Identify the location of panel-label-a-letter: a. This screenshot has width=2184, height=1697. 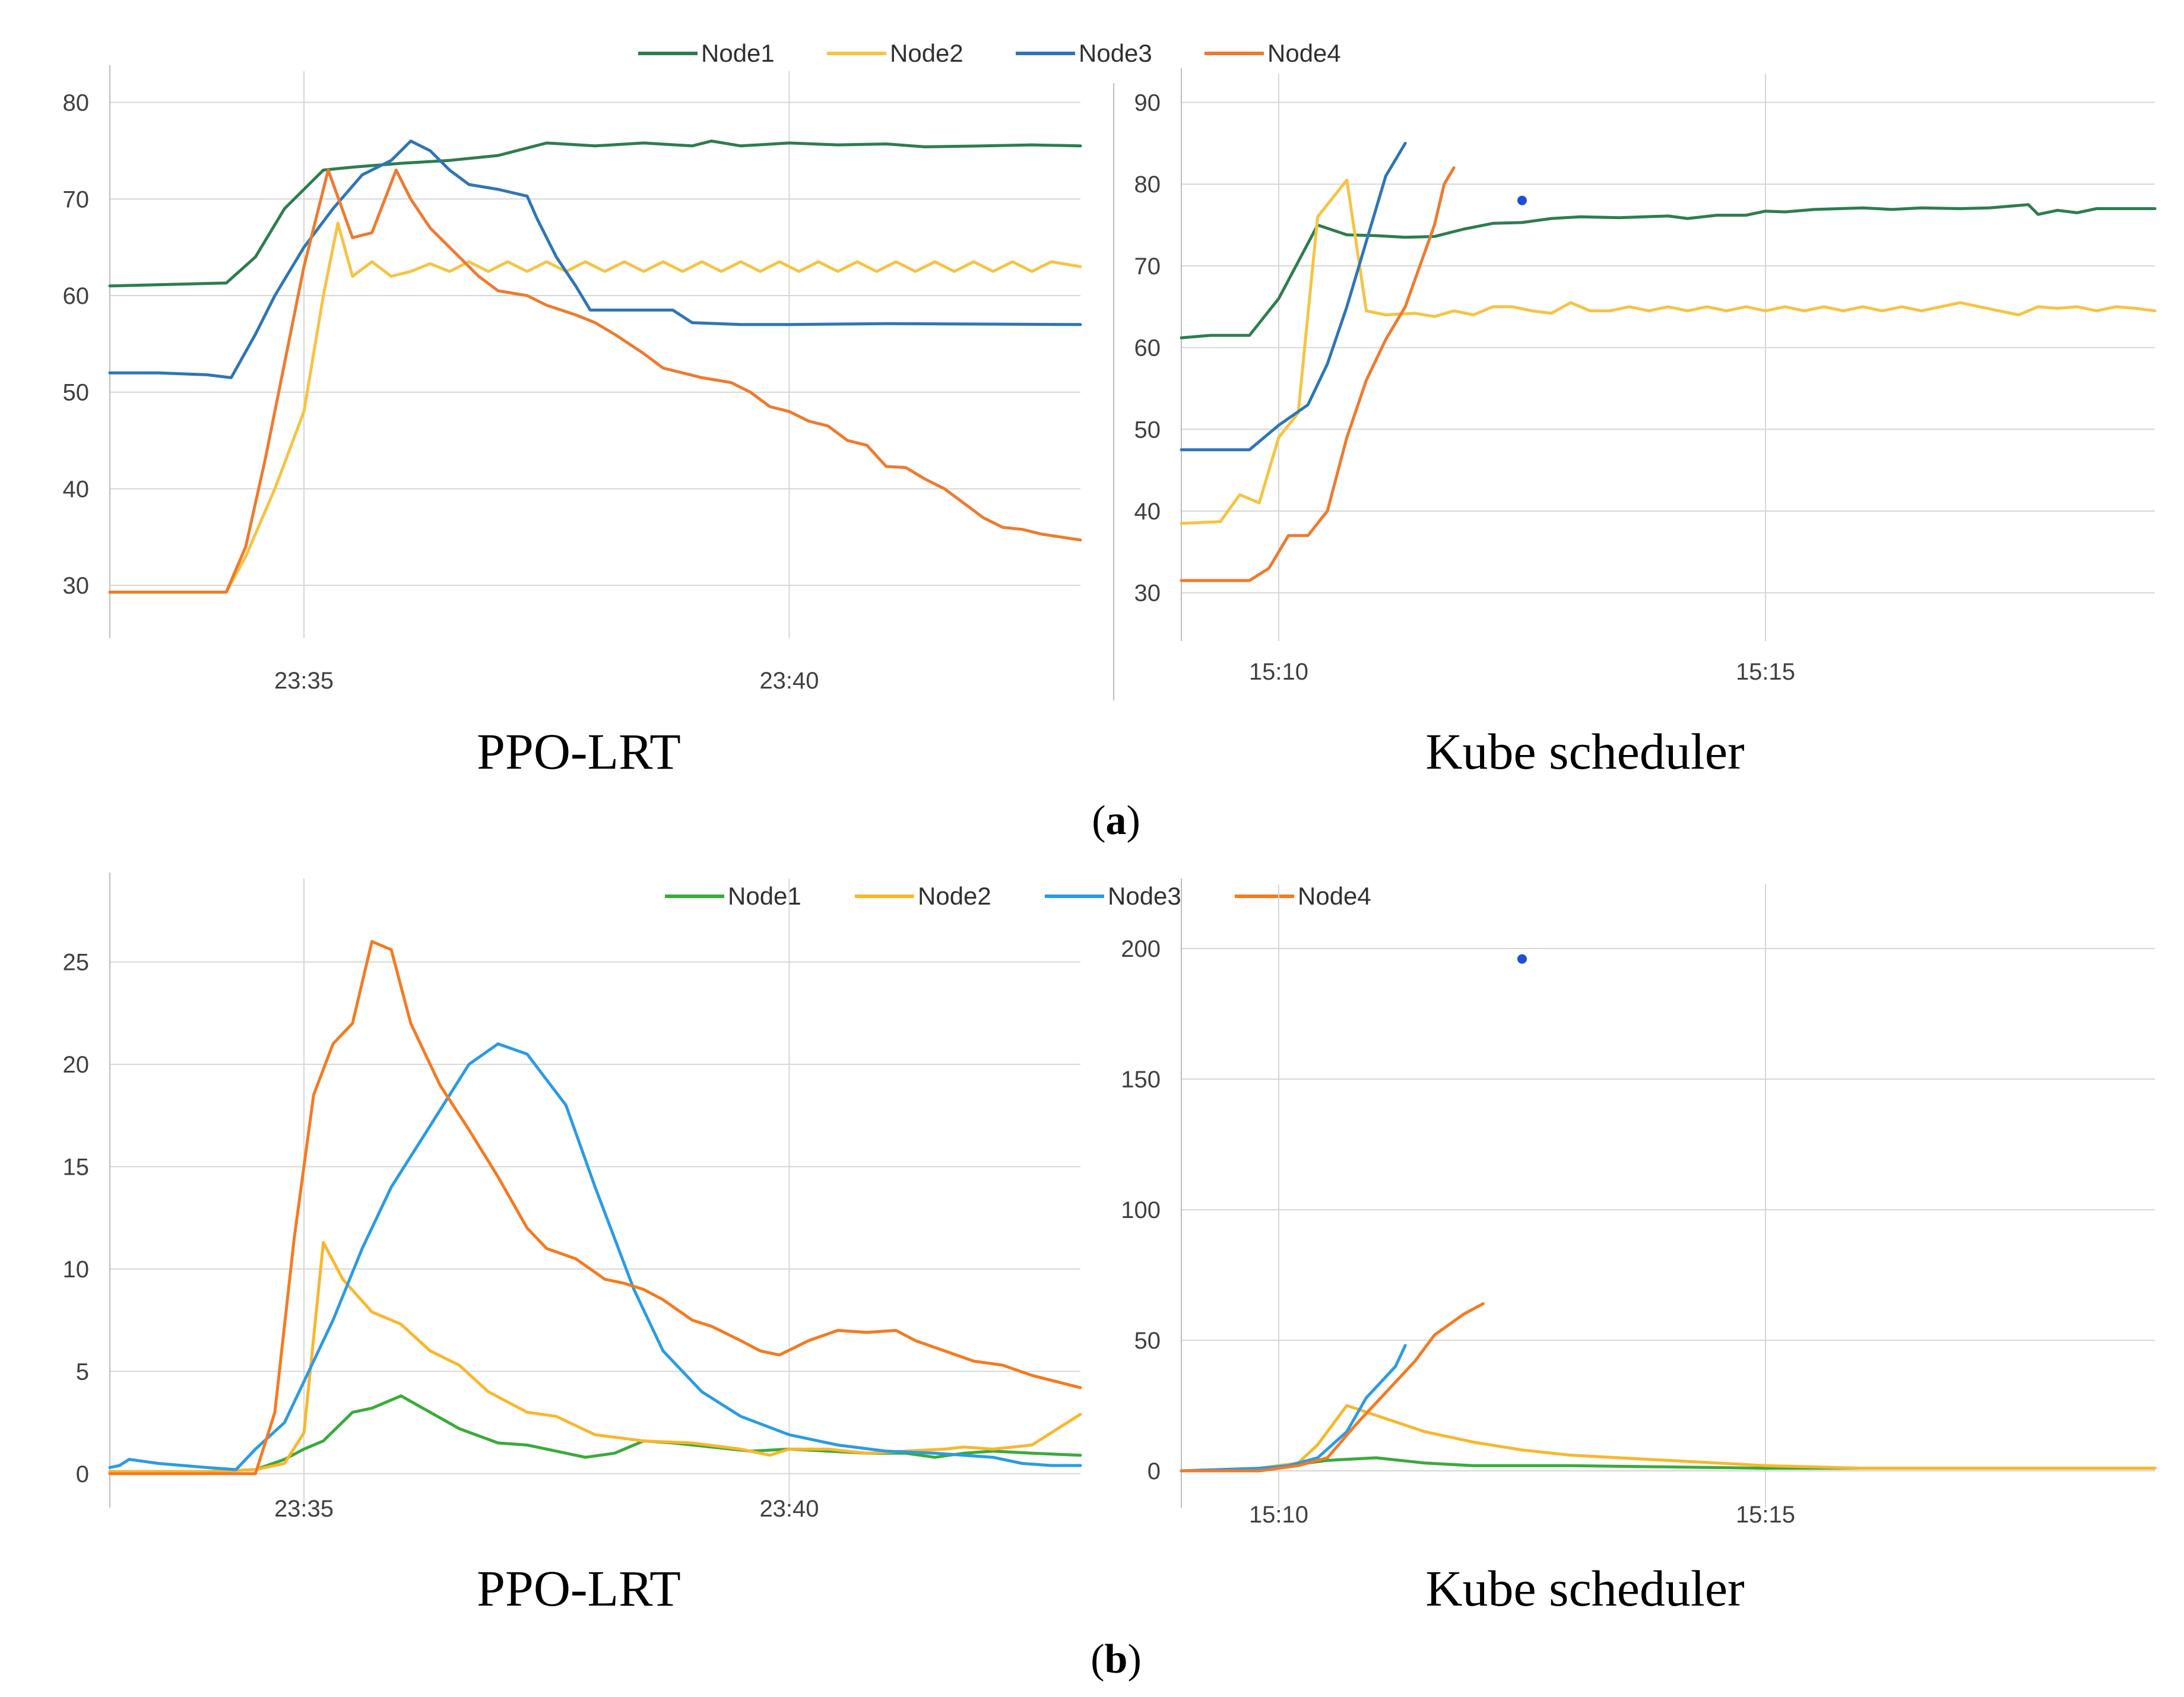
(1116, 821).